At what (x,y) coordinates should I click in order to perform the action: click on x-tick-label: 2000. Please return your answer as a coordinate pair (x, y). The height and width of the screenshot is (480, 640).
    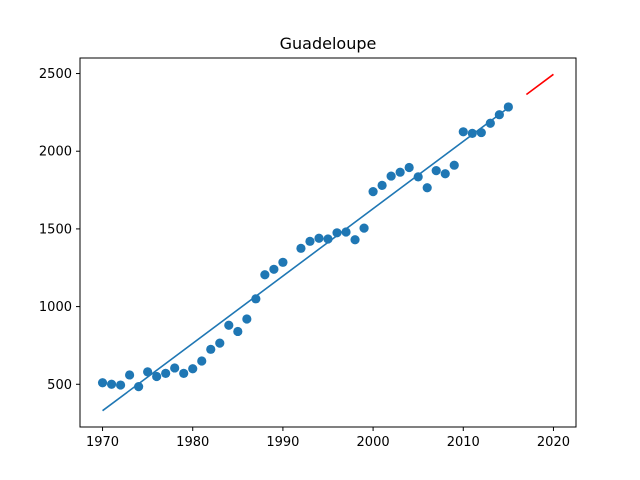
    Looking at the image, I should click on (373, 442).